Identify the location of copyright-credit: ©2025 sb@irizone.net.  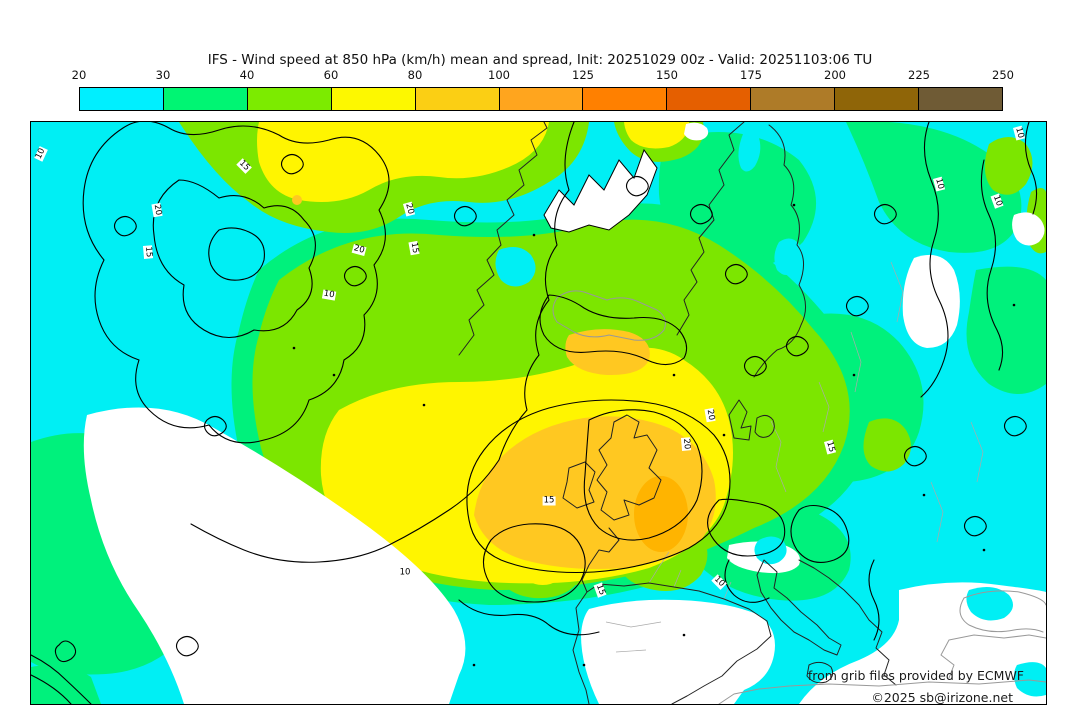
(942, 697).